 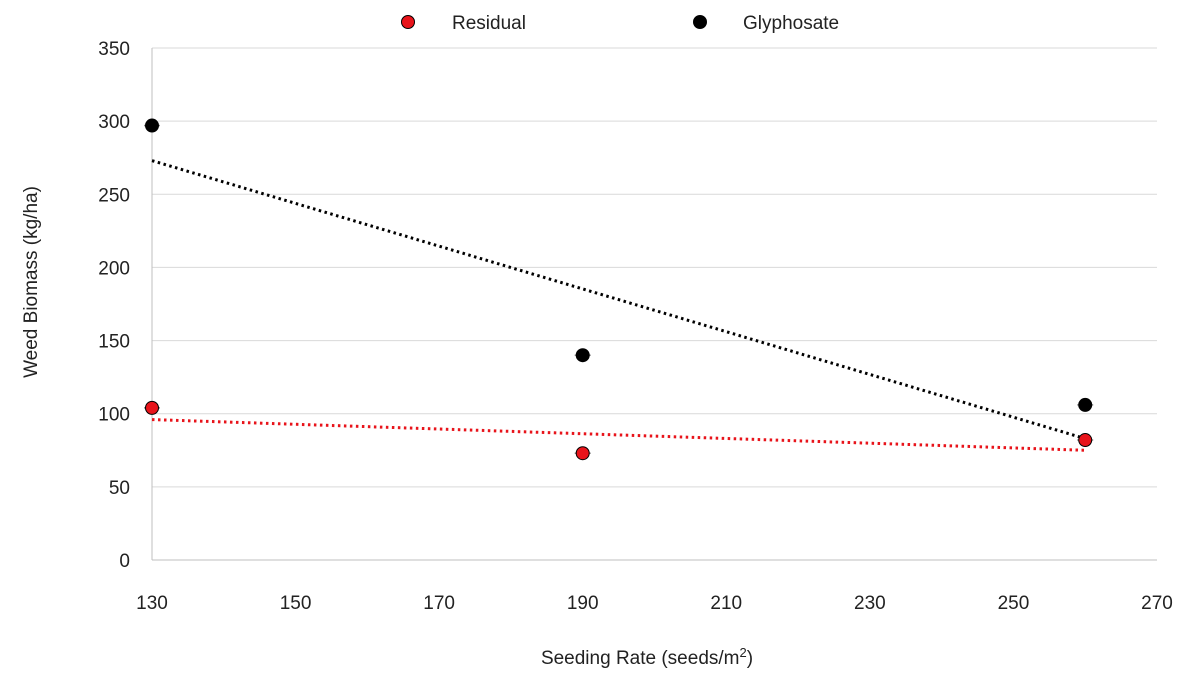 What do you see at coordinates (743, 652) in the screenshot?
I see `x-axis-title-superscript: 2` at bounding box center [743, 652].